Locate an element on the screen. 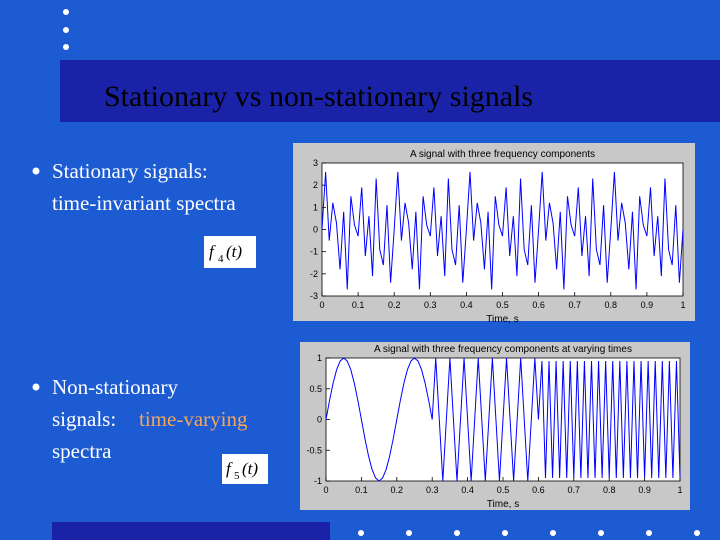 Image resolution: width=720 pixels, height=540 pixels. y-tick-label: -3 is located at coordinates (314, 296).